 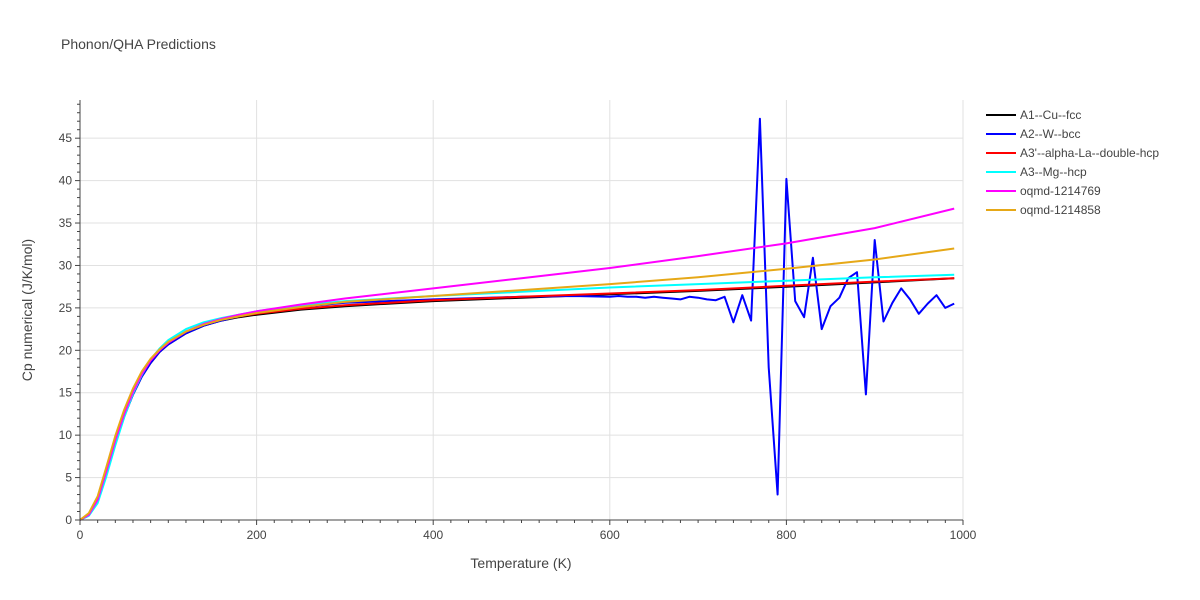 What do you see at coordinates (66, 435) in the screenshot?
I see `y-tick-label: 10` at bounding box center [66, 435].